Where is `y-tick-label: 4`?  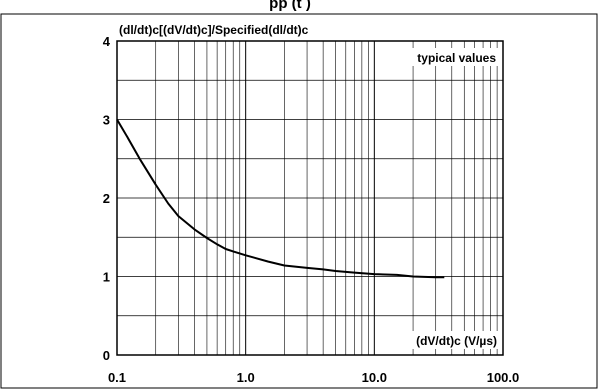 y-tick-label: 4 is located at coordinates (107, 41).